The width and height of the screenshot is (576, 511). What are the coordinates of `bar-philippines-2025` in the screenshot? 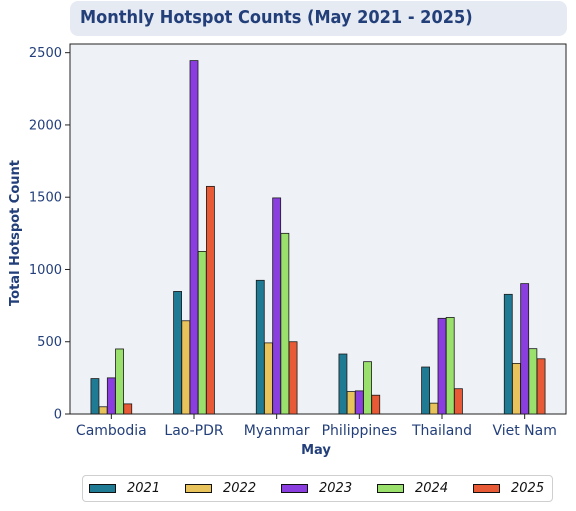 It's located at (376, 404).